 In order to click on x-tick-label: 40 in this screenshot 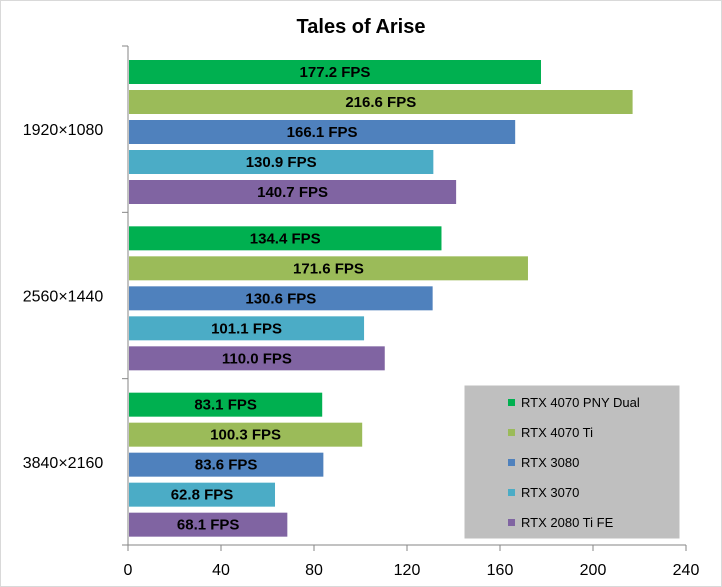, I will do `click(221, 570)`.